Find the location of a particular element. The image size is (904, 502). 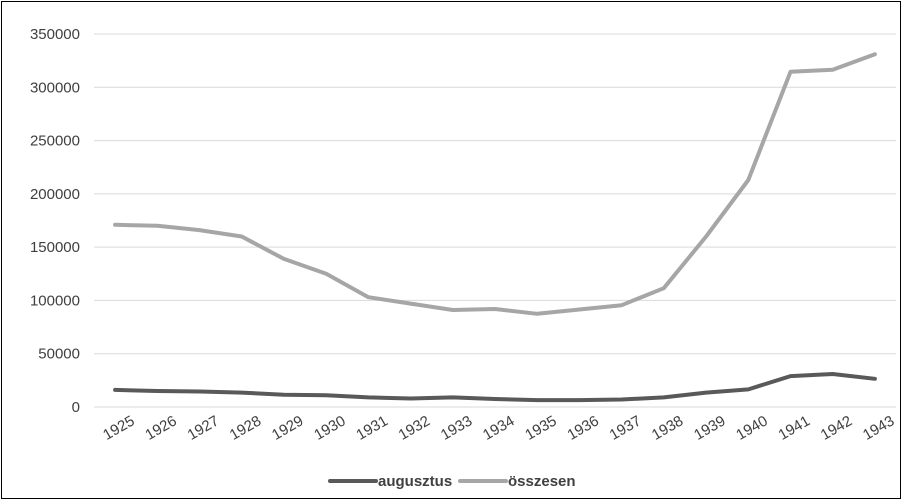

x-tick-label-1936: 1936 is located at coordinates (582, 427).